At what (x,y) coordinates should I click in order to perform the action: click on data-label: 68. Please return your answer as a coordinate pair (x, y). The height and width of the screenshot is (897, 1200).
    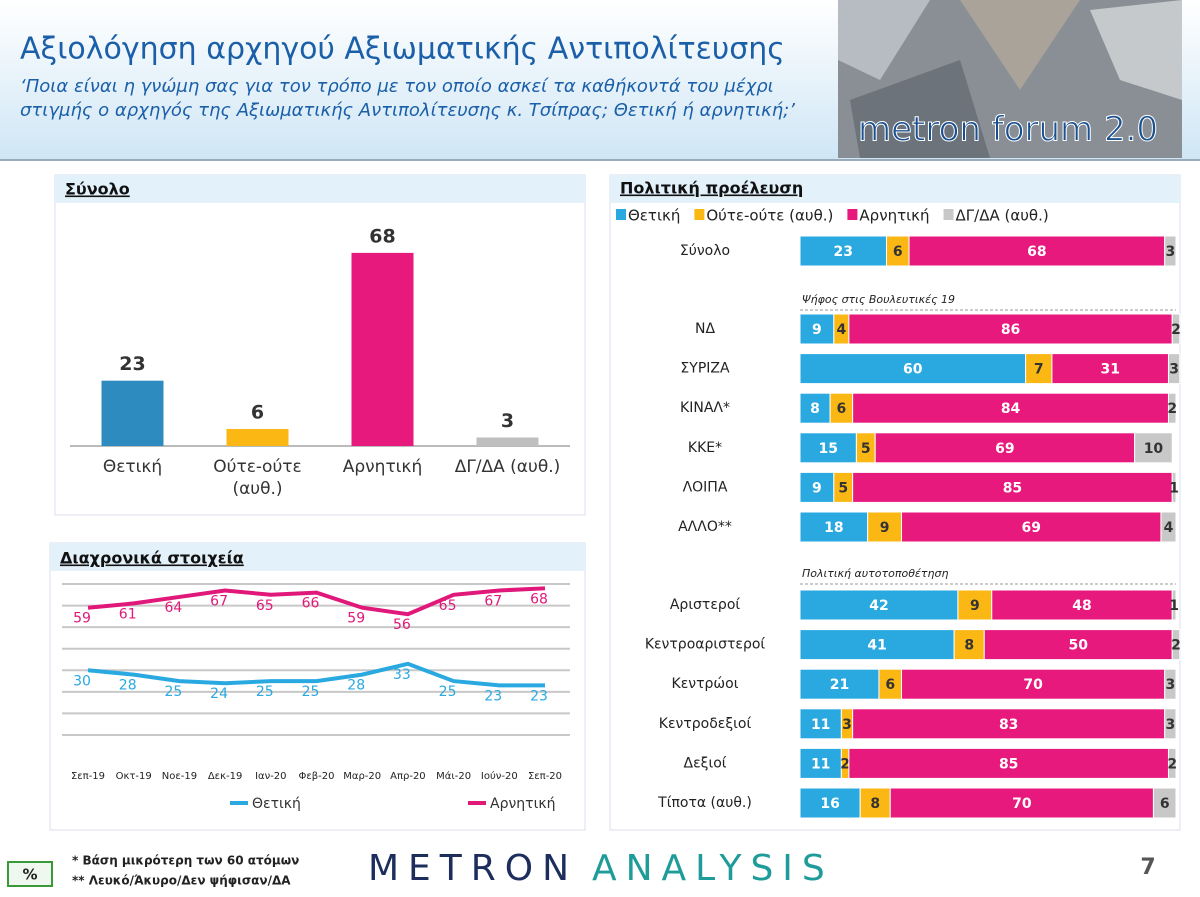
    Looking at the image, I should click on (382, 236).